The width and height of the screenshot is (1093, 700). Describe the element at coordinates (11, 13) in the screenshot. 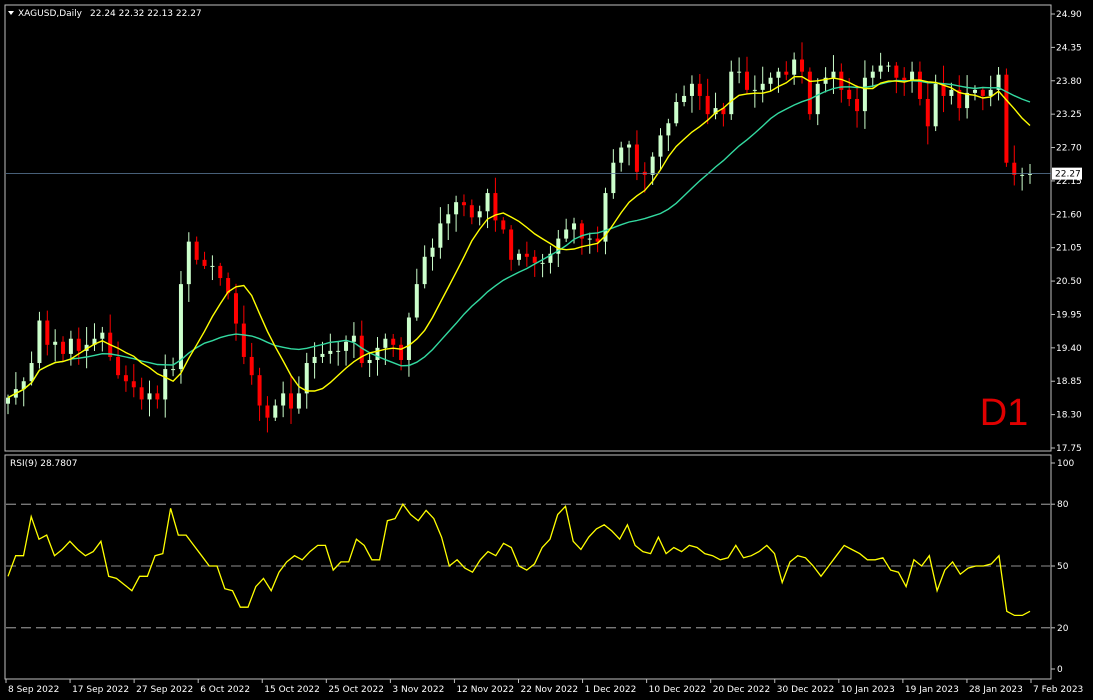

I see `dropdown-arrow-icon` at that location.